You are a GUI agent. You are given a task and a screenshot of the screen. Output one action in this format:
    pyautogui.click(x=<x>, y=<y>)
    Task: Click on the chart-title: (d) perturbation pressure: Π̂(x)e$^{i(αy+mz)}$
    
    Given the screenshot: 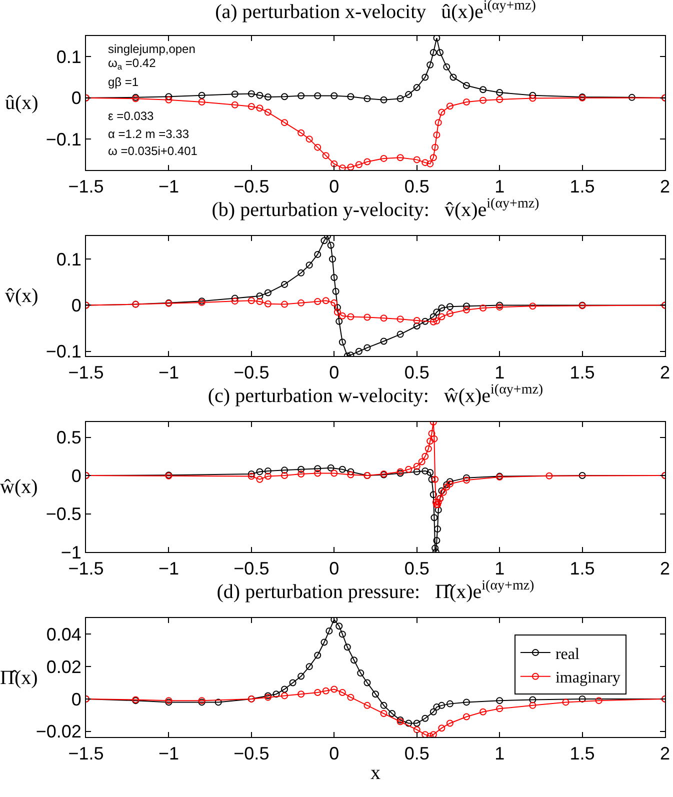 What is the action you would take?
    pyautogui.click(x=375, y=590)
    